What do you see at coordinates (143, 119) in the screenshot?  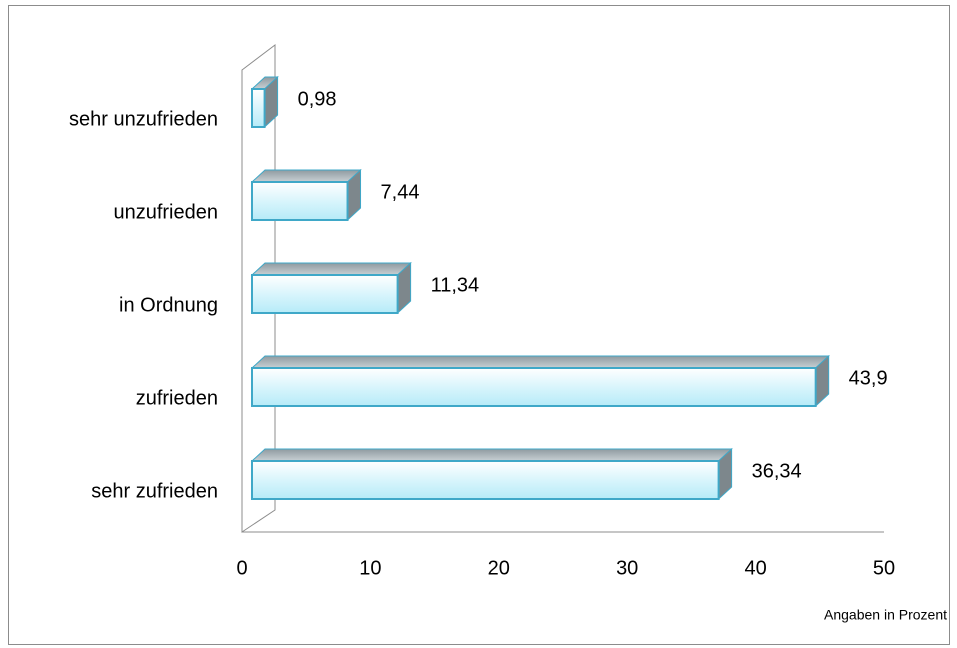 I see `y-tick-label: sehr unzufrieden` at bounding box center [143, 119].